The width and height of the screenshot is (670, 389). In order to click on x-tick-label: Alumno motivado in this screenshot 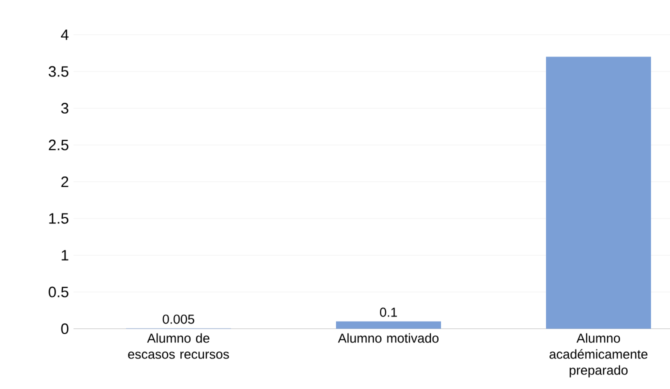, I will do `click(388, 338)`.